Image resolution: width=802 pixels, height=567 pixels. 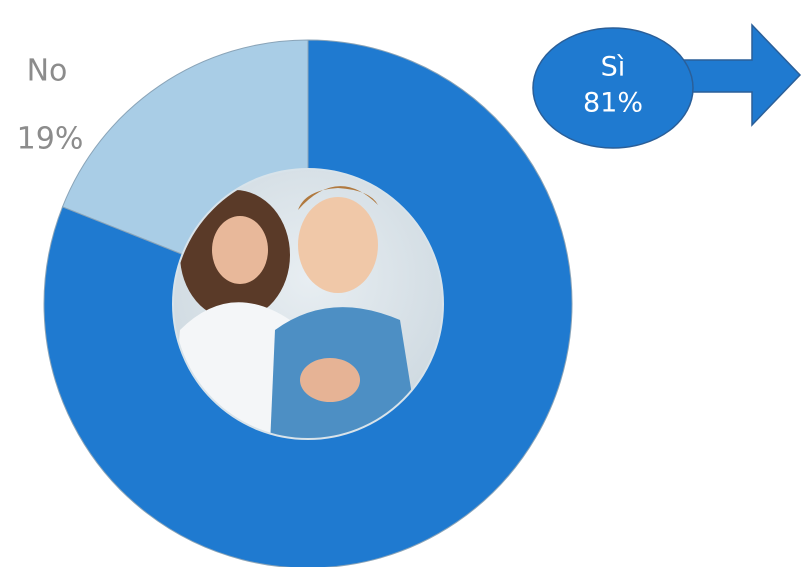 What do you see at coordinates (613, 67) in the screenshot?
I see `category-label: Sì` at bounding box center [613, 67].